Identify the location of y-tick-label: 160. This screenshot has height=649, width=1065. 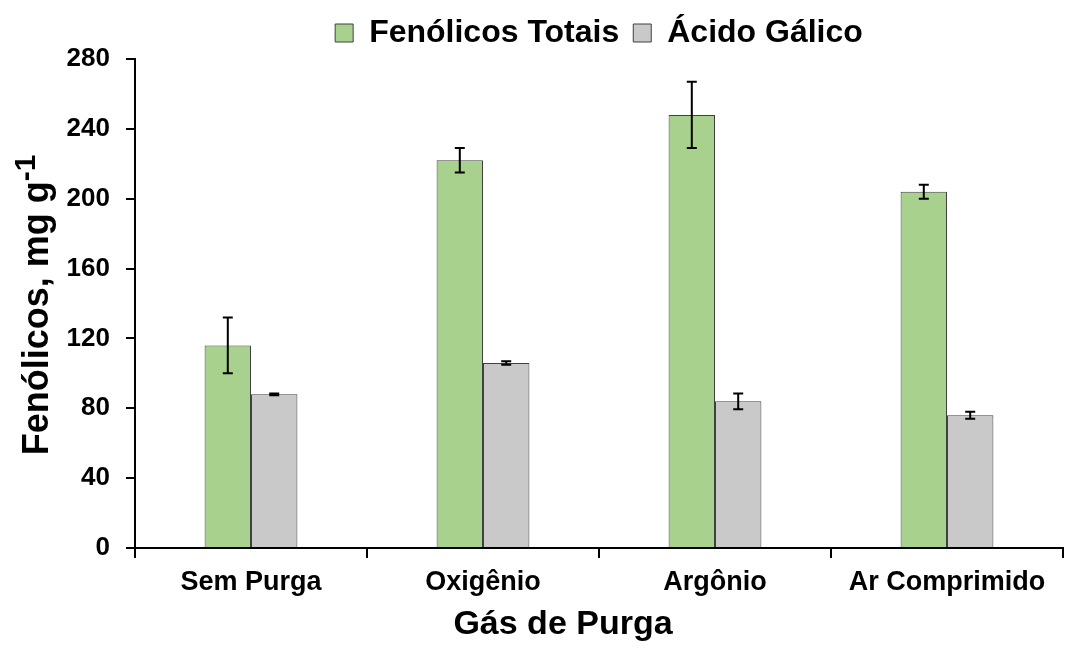
(88, 266).